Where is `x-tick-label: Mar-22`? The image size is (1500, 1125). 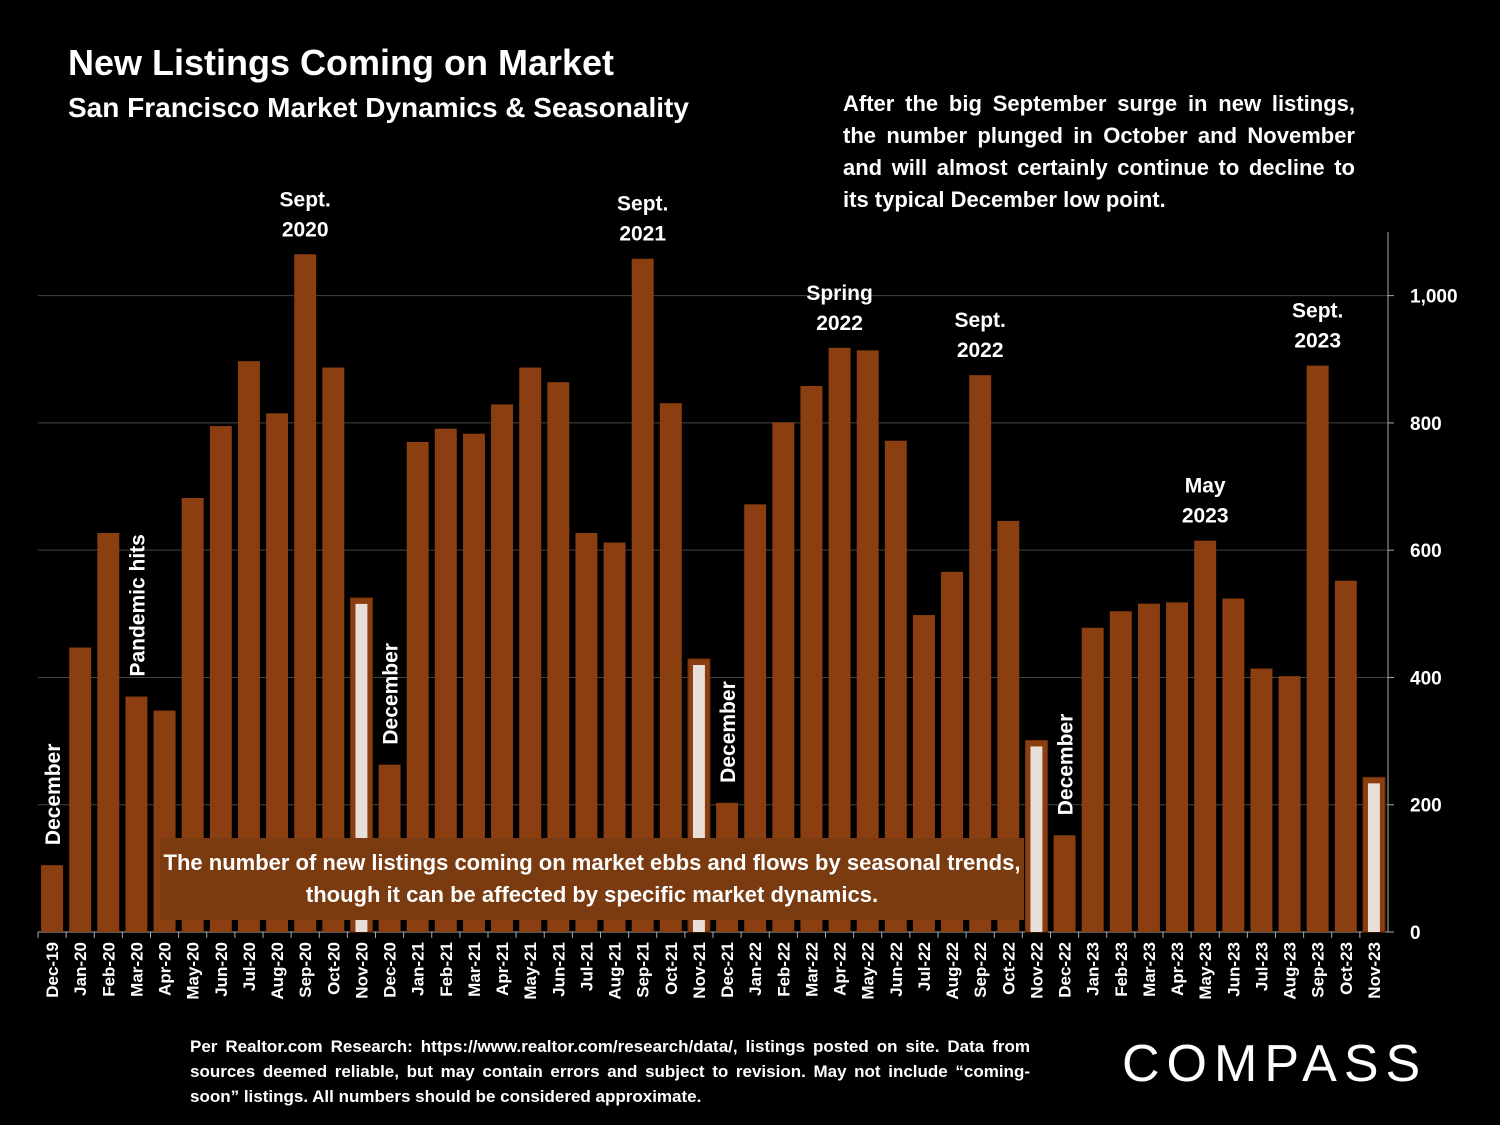 x-tick-label: Mar-22 is located at coordinates (811, 969).